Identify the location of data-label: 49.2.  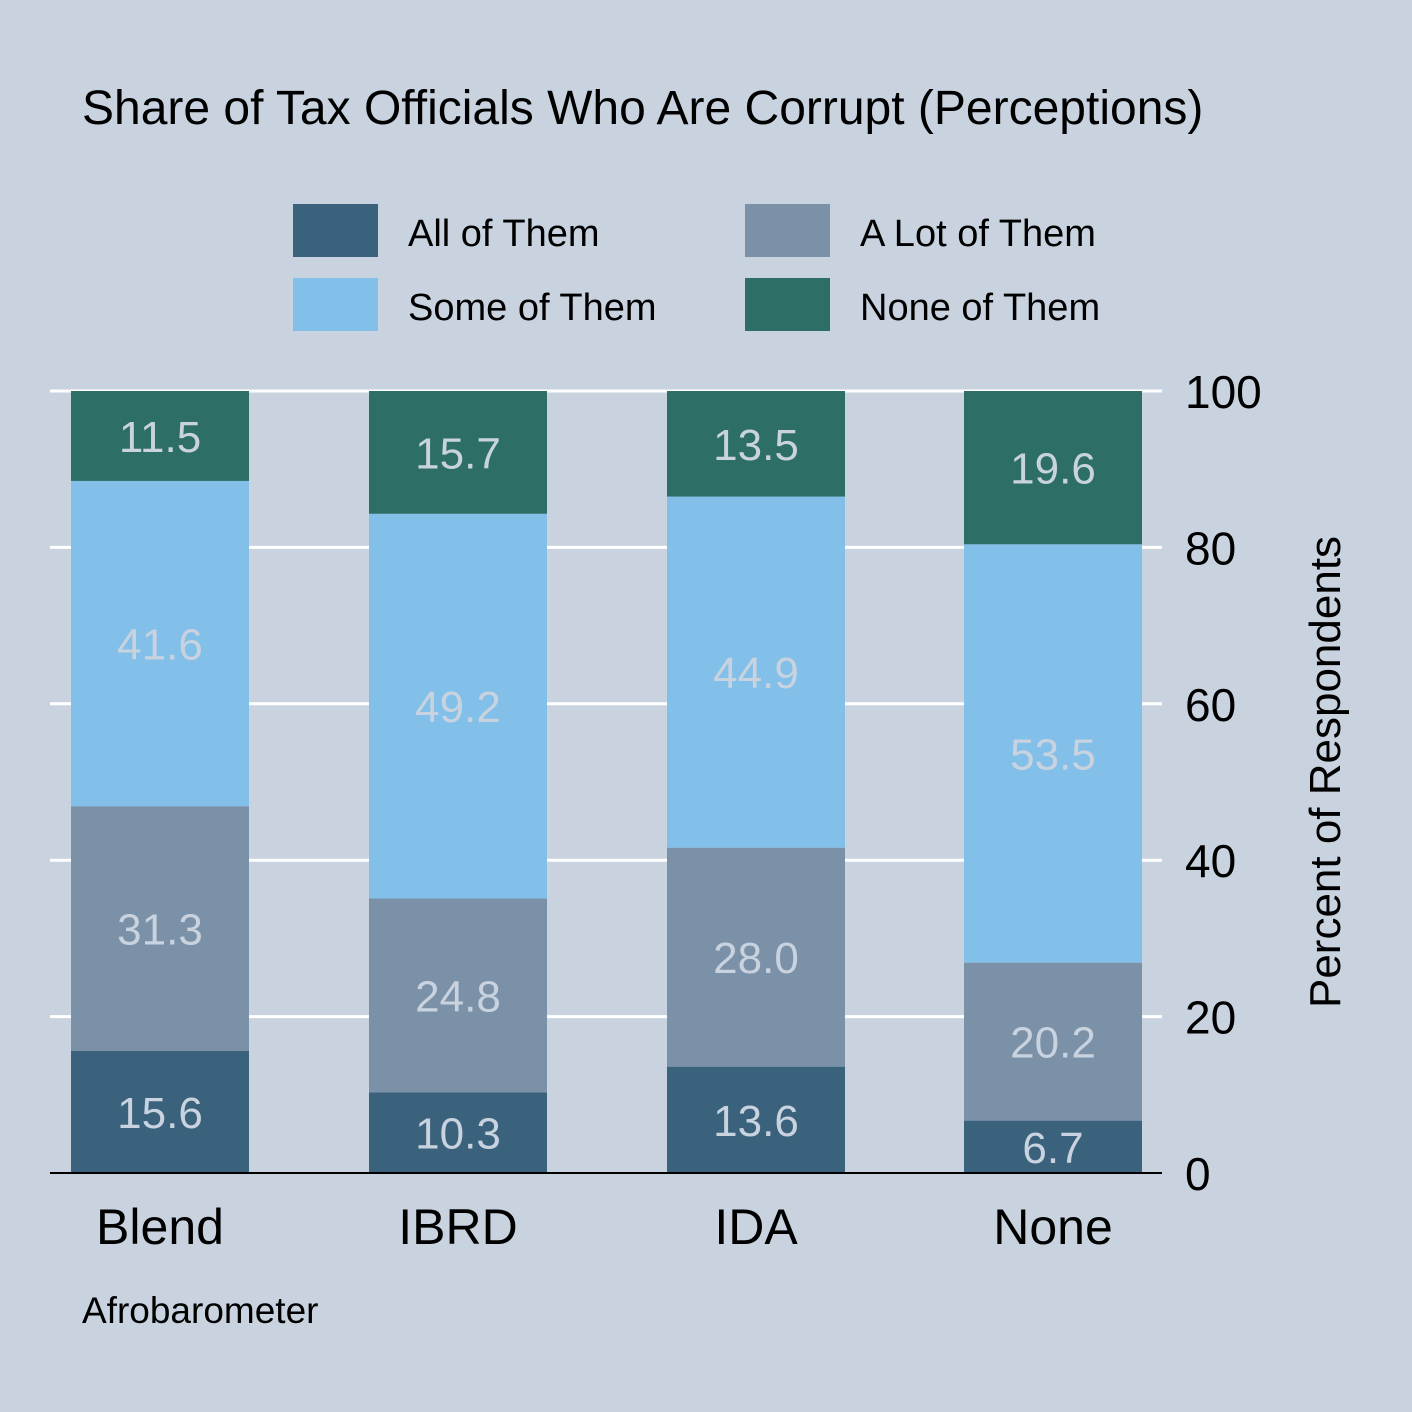
(458, 707).